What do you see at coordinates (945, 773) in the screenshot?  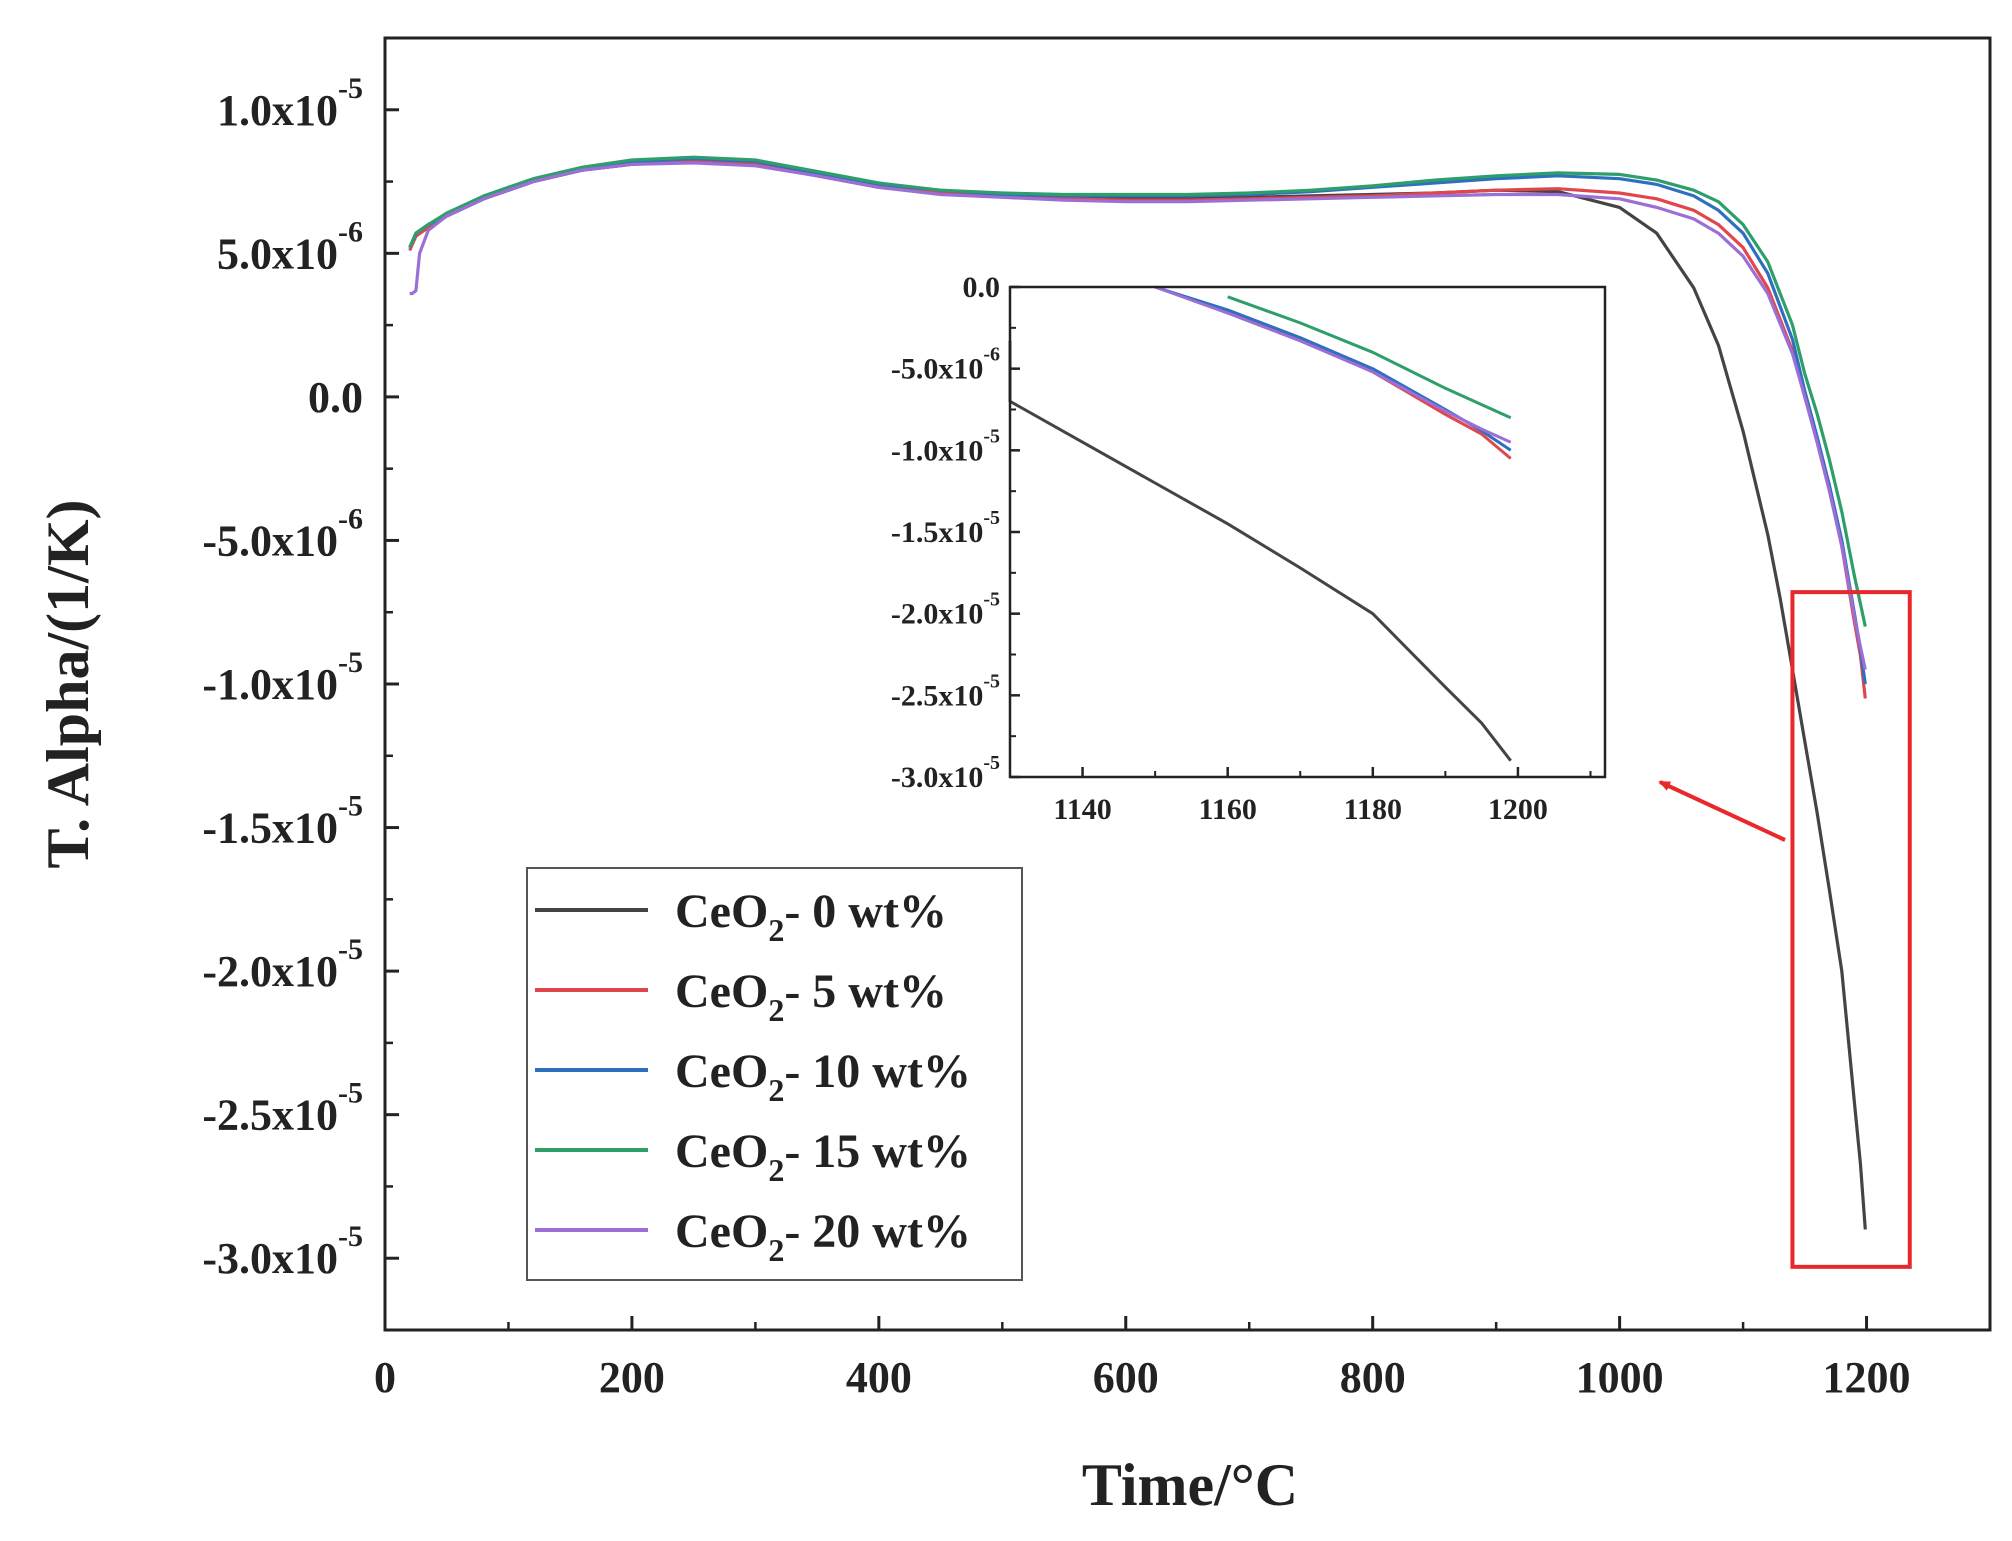 I see `inset-y-tick-label: -3.0x10⁻⁵` at bounding box center [945, 773].